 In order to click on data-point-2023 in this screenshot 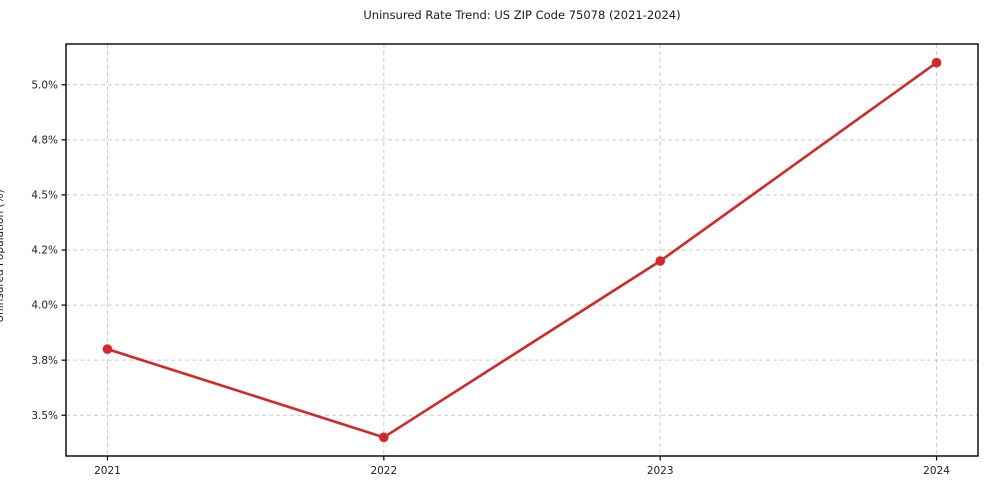, I will do `click(660, 261)`.